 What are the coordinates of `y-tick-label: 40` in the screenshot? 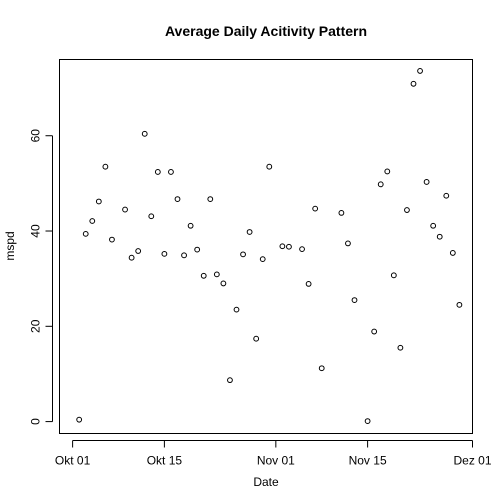 It's located at (36, 231).